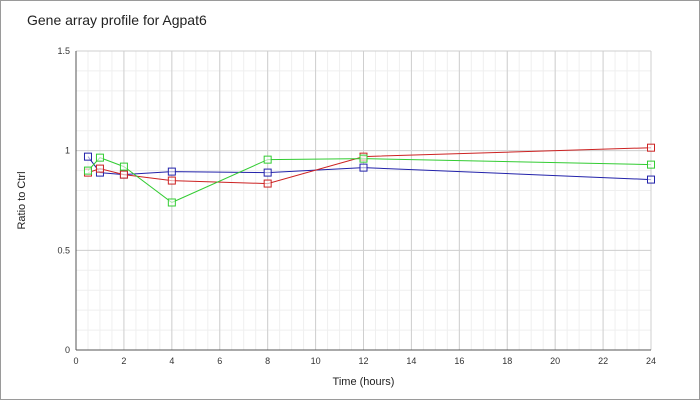 Image resolution: width=700 pixels, height=400 pixels. I want to click on x-tick-label: 14, so click(411, 361).